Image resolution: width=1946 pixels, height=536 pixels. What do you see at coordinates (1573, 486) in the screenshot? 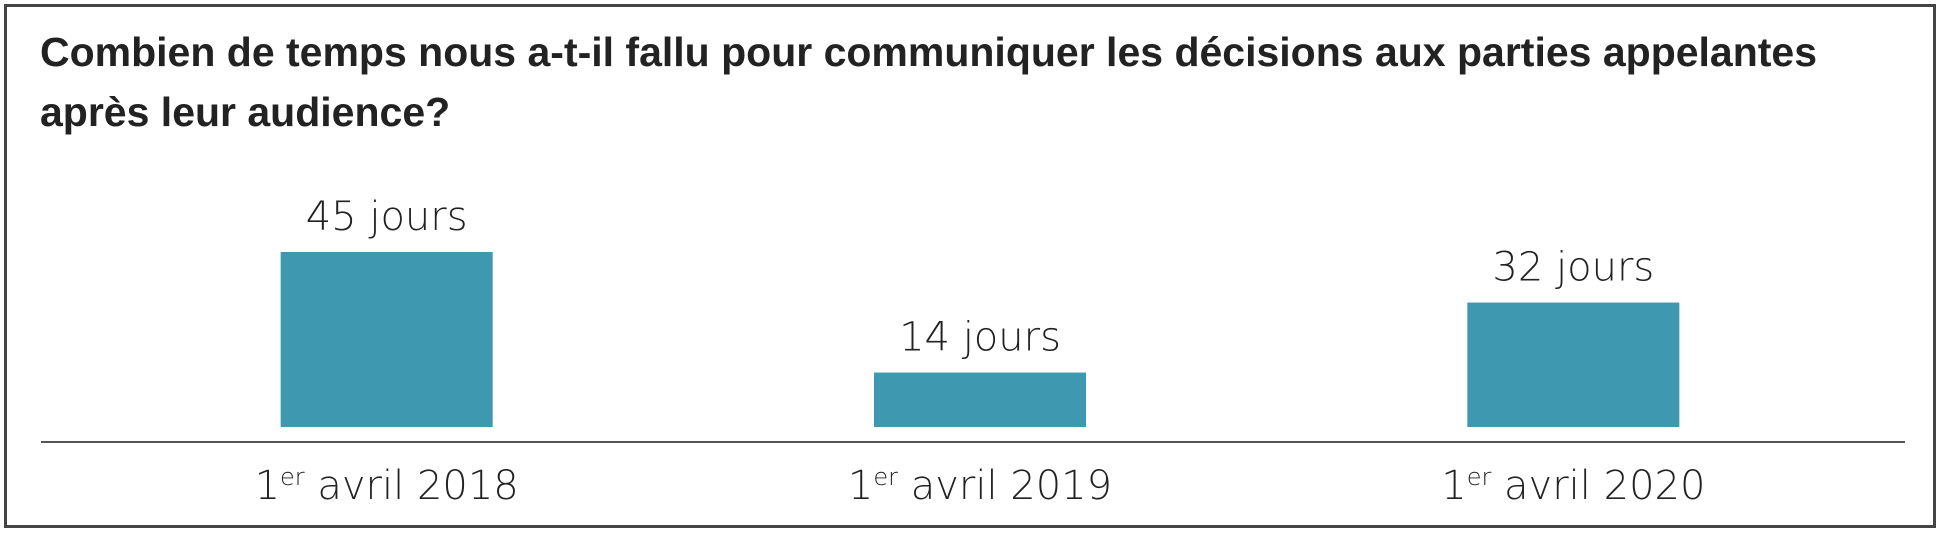
I see `x-tick-label: 1er avril 2020` at bounding box center [1573, 486].